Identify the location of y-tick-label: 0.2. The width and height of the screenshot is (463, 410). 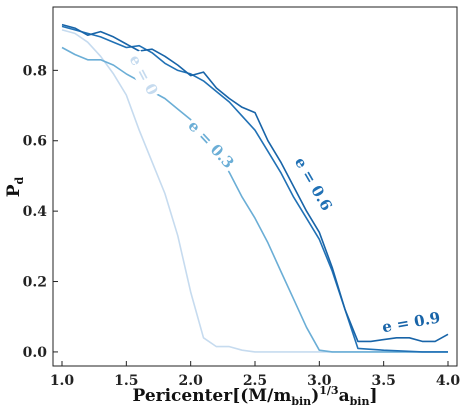
(35, 283).